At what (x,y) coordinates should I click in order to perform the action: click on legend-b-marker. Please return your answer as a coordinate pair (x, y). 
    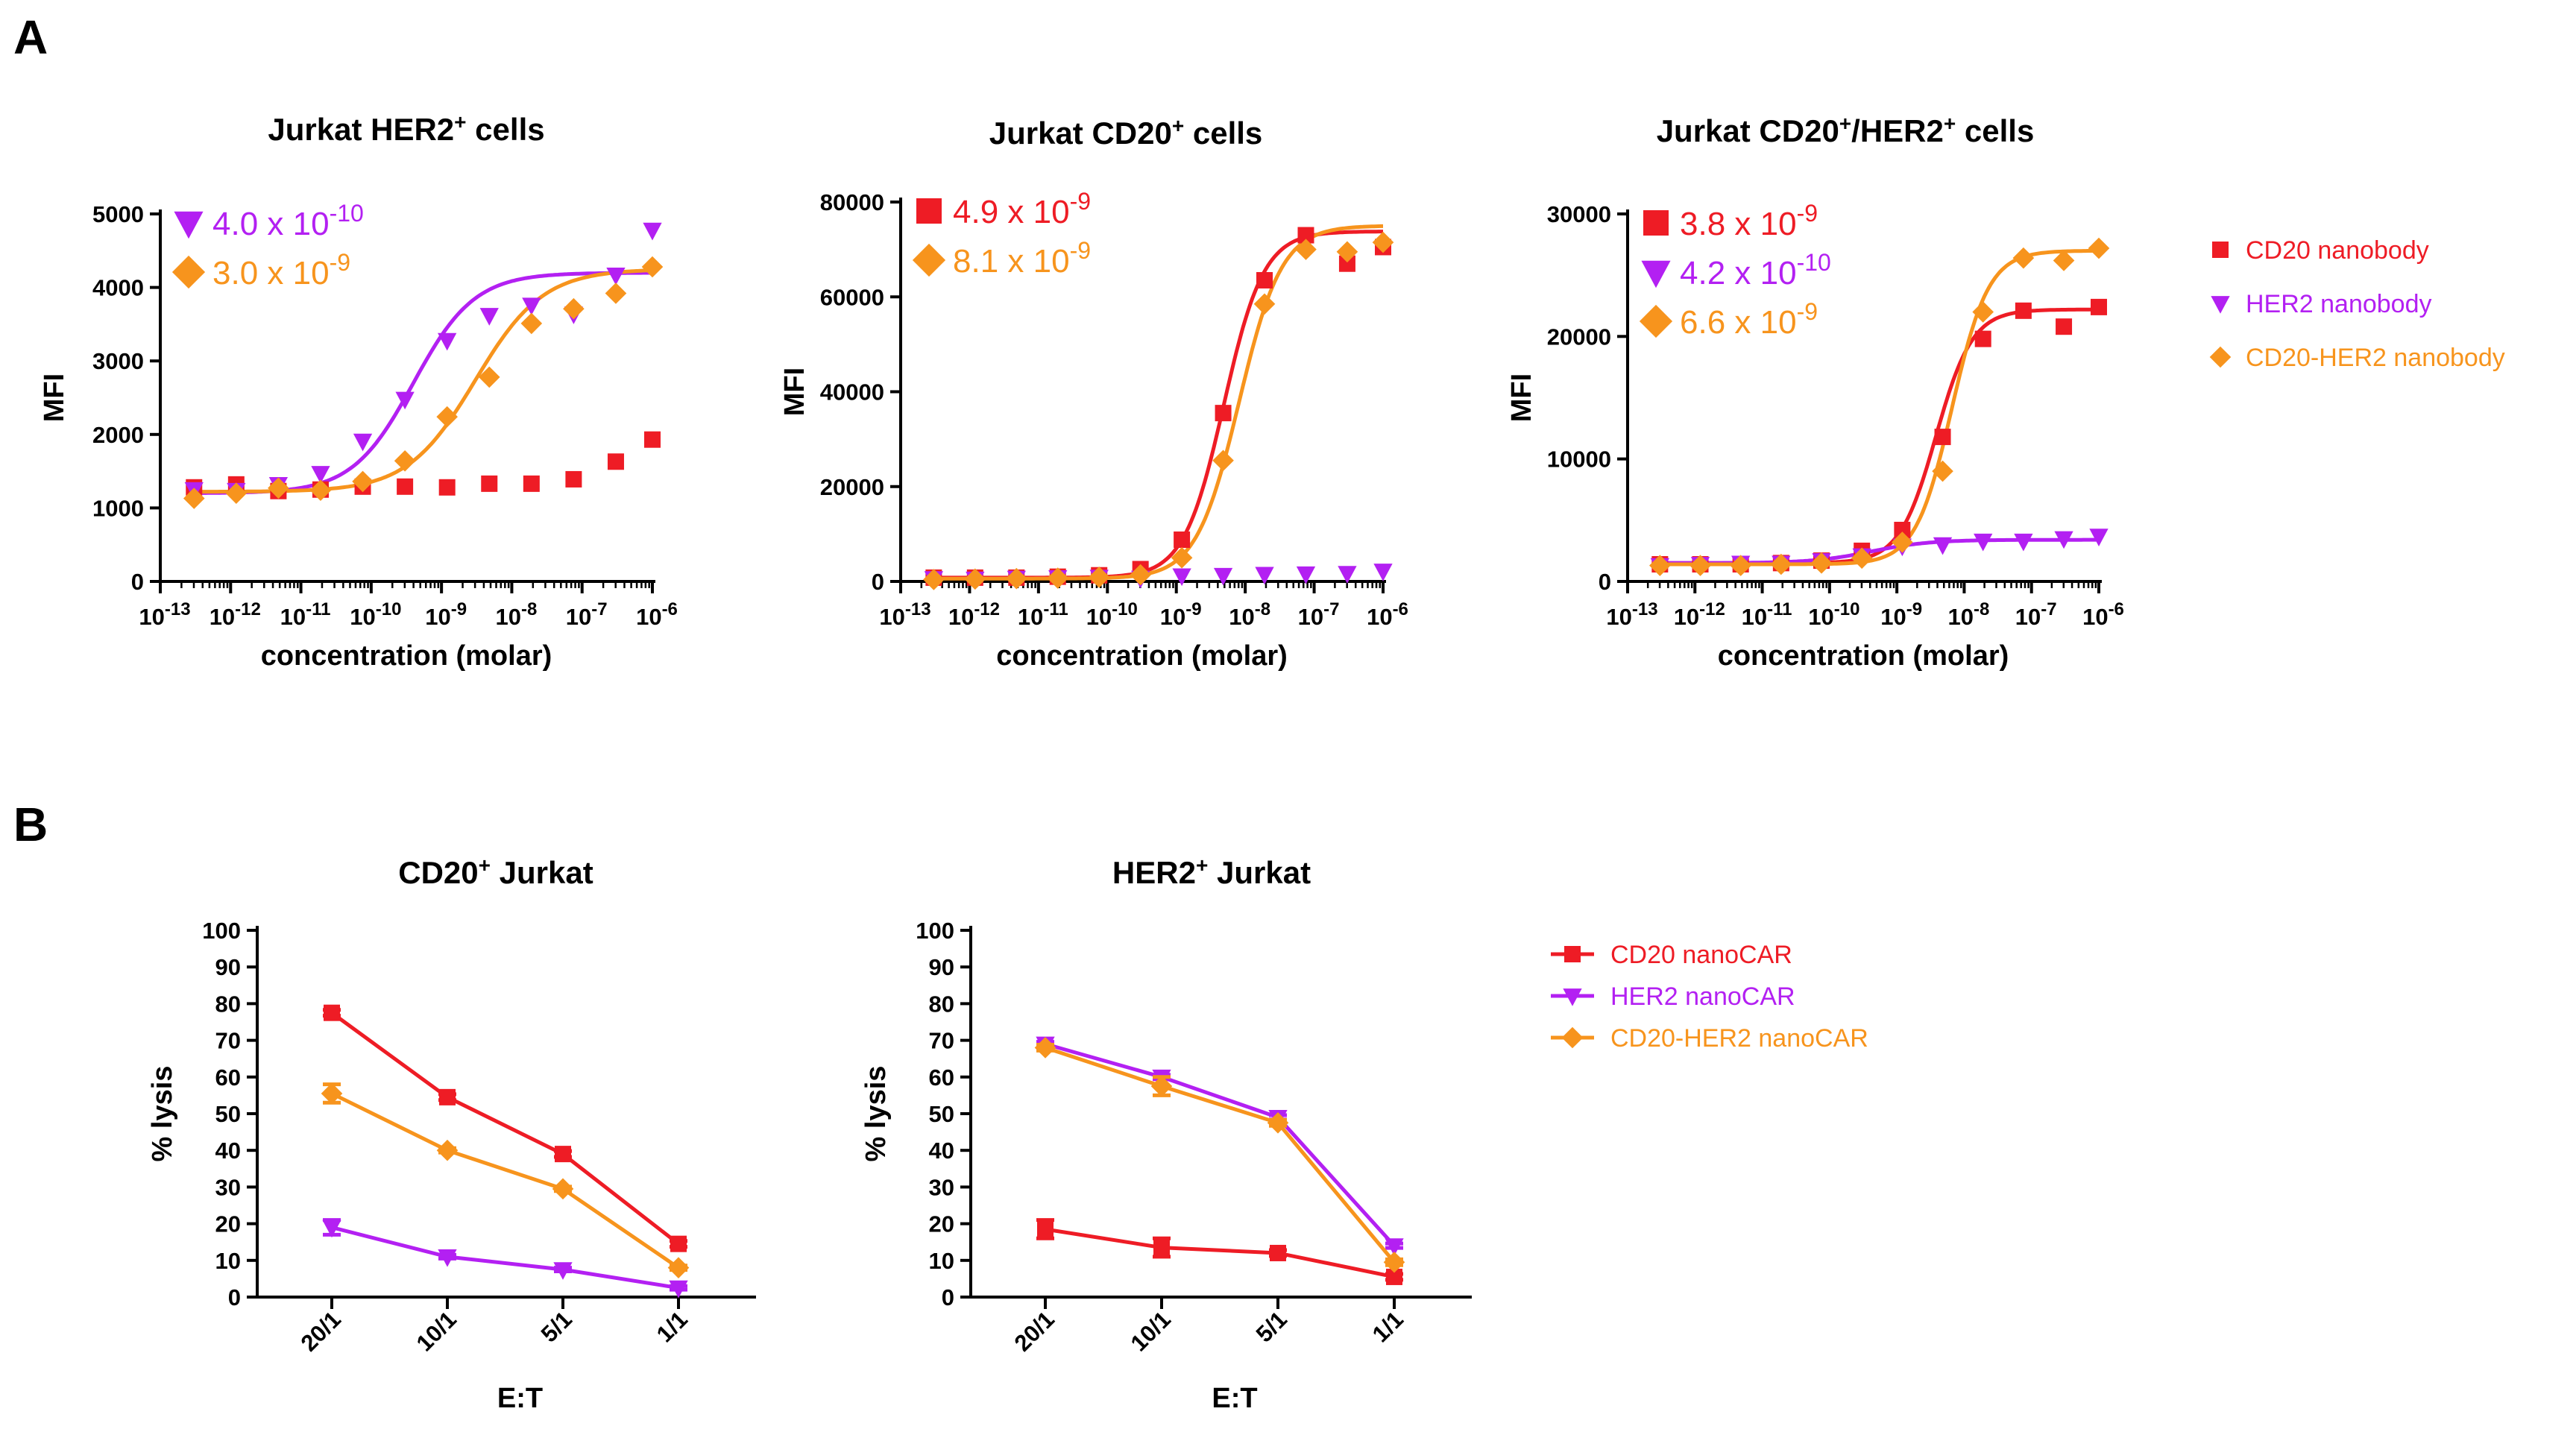
    Looking at the image, I should click on (1572, 954).